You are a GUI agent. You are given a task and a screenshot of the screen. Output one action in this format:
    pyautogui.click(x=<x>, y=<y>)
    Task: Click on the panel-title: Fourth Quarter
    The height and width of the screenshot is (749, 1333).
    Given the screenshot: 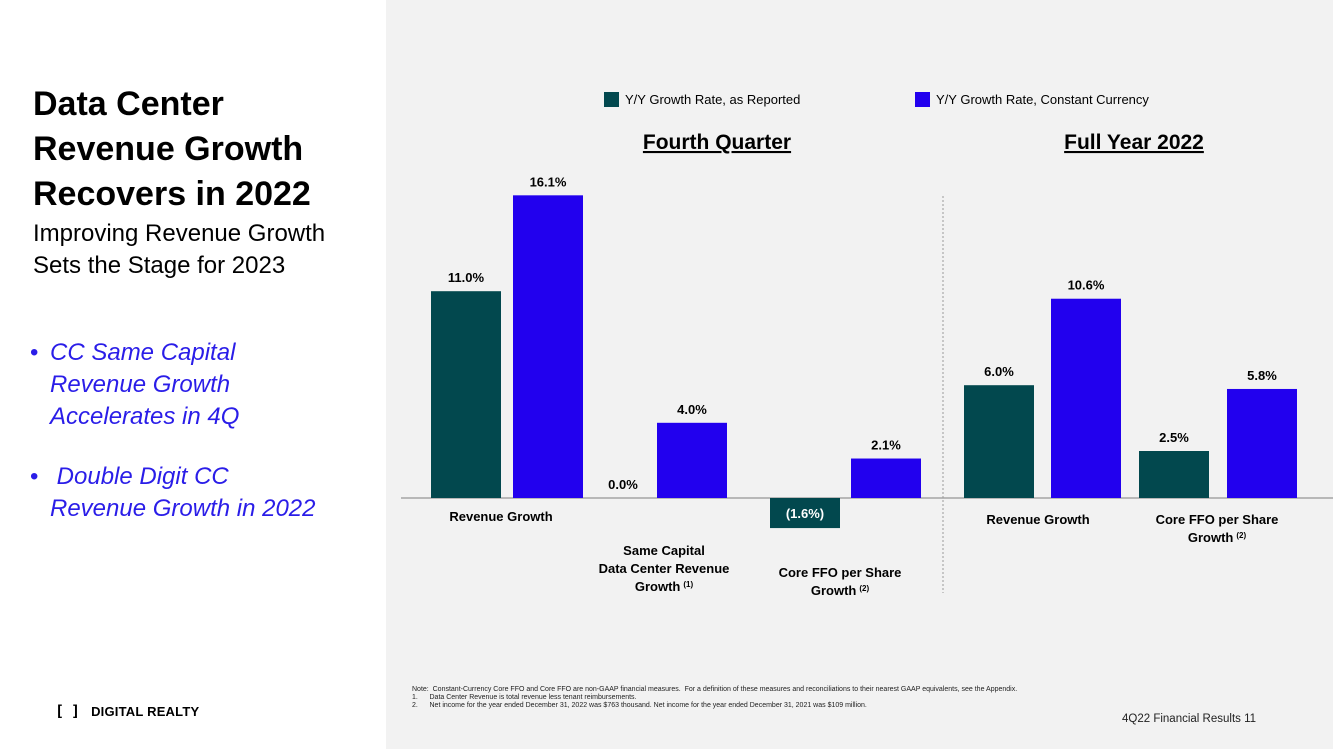 What is the action you would take?
    pyautogui.click(x=717, y=142)
    